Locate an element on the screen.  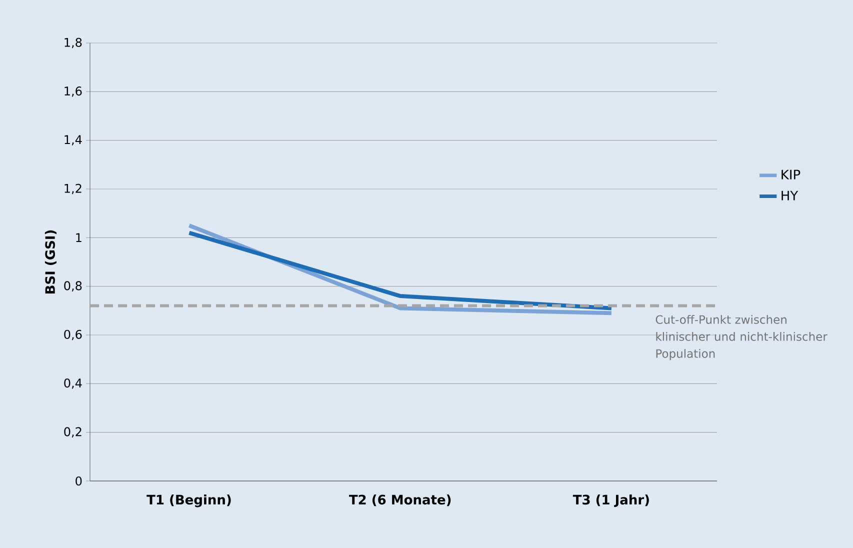
y-tick-label: 1 is located at coordinates (79, 237).